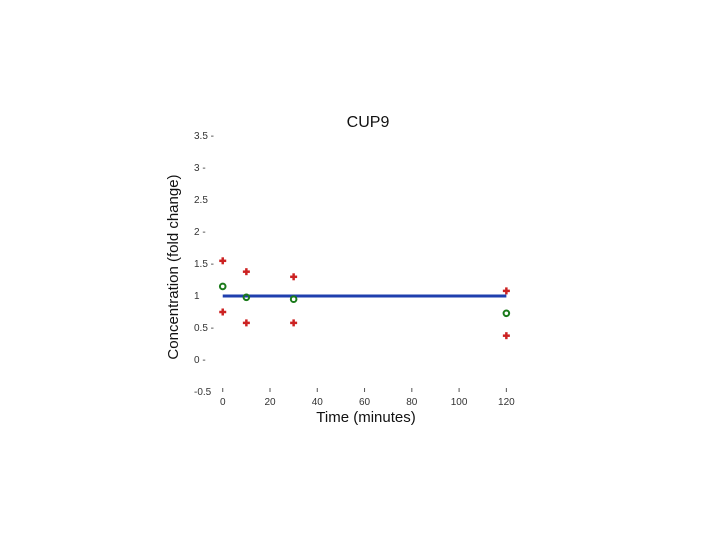 This screenshot has height=540, width=720. I want to click on y-axis-label: Concentration (fold change), so click(173, 266).